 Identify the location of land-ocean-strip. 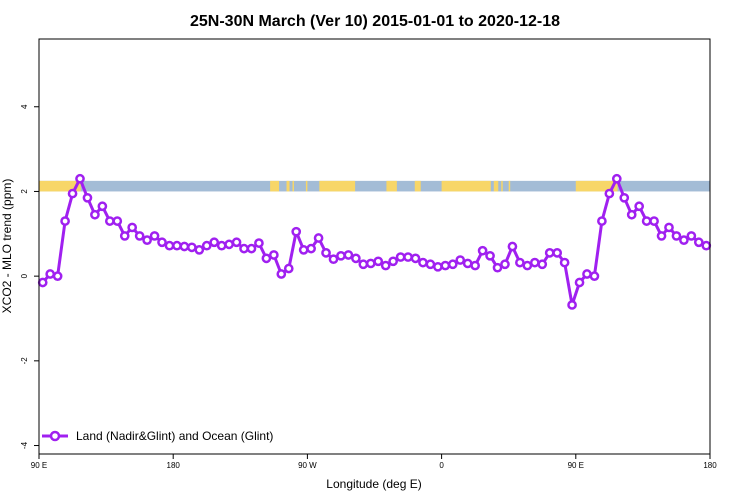
(374, 186).